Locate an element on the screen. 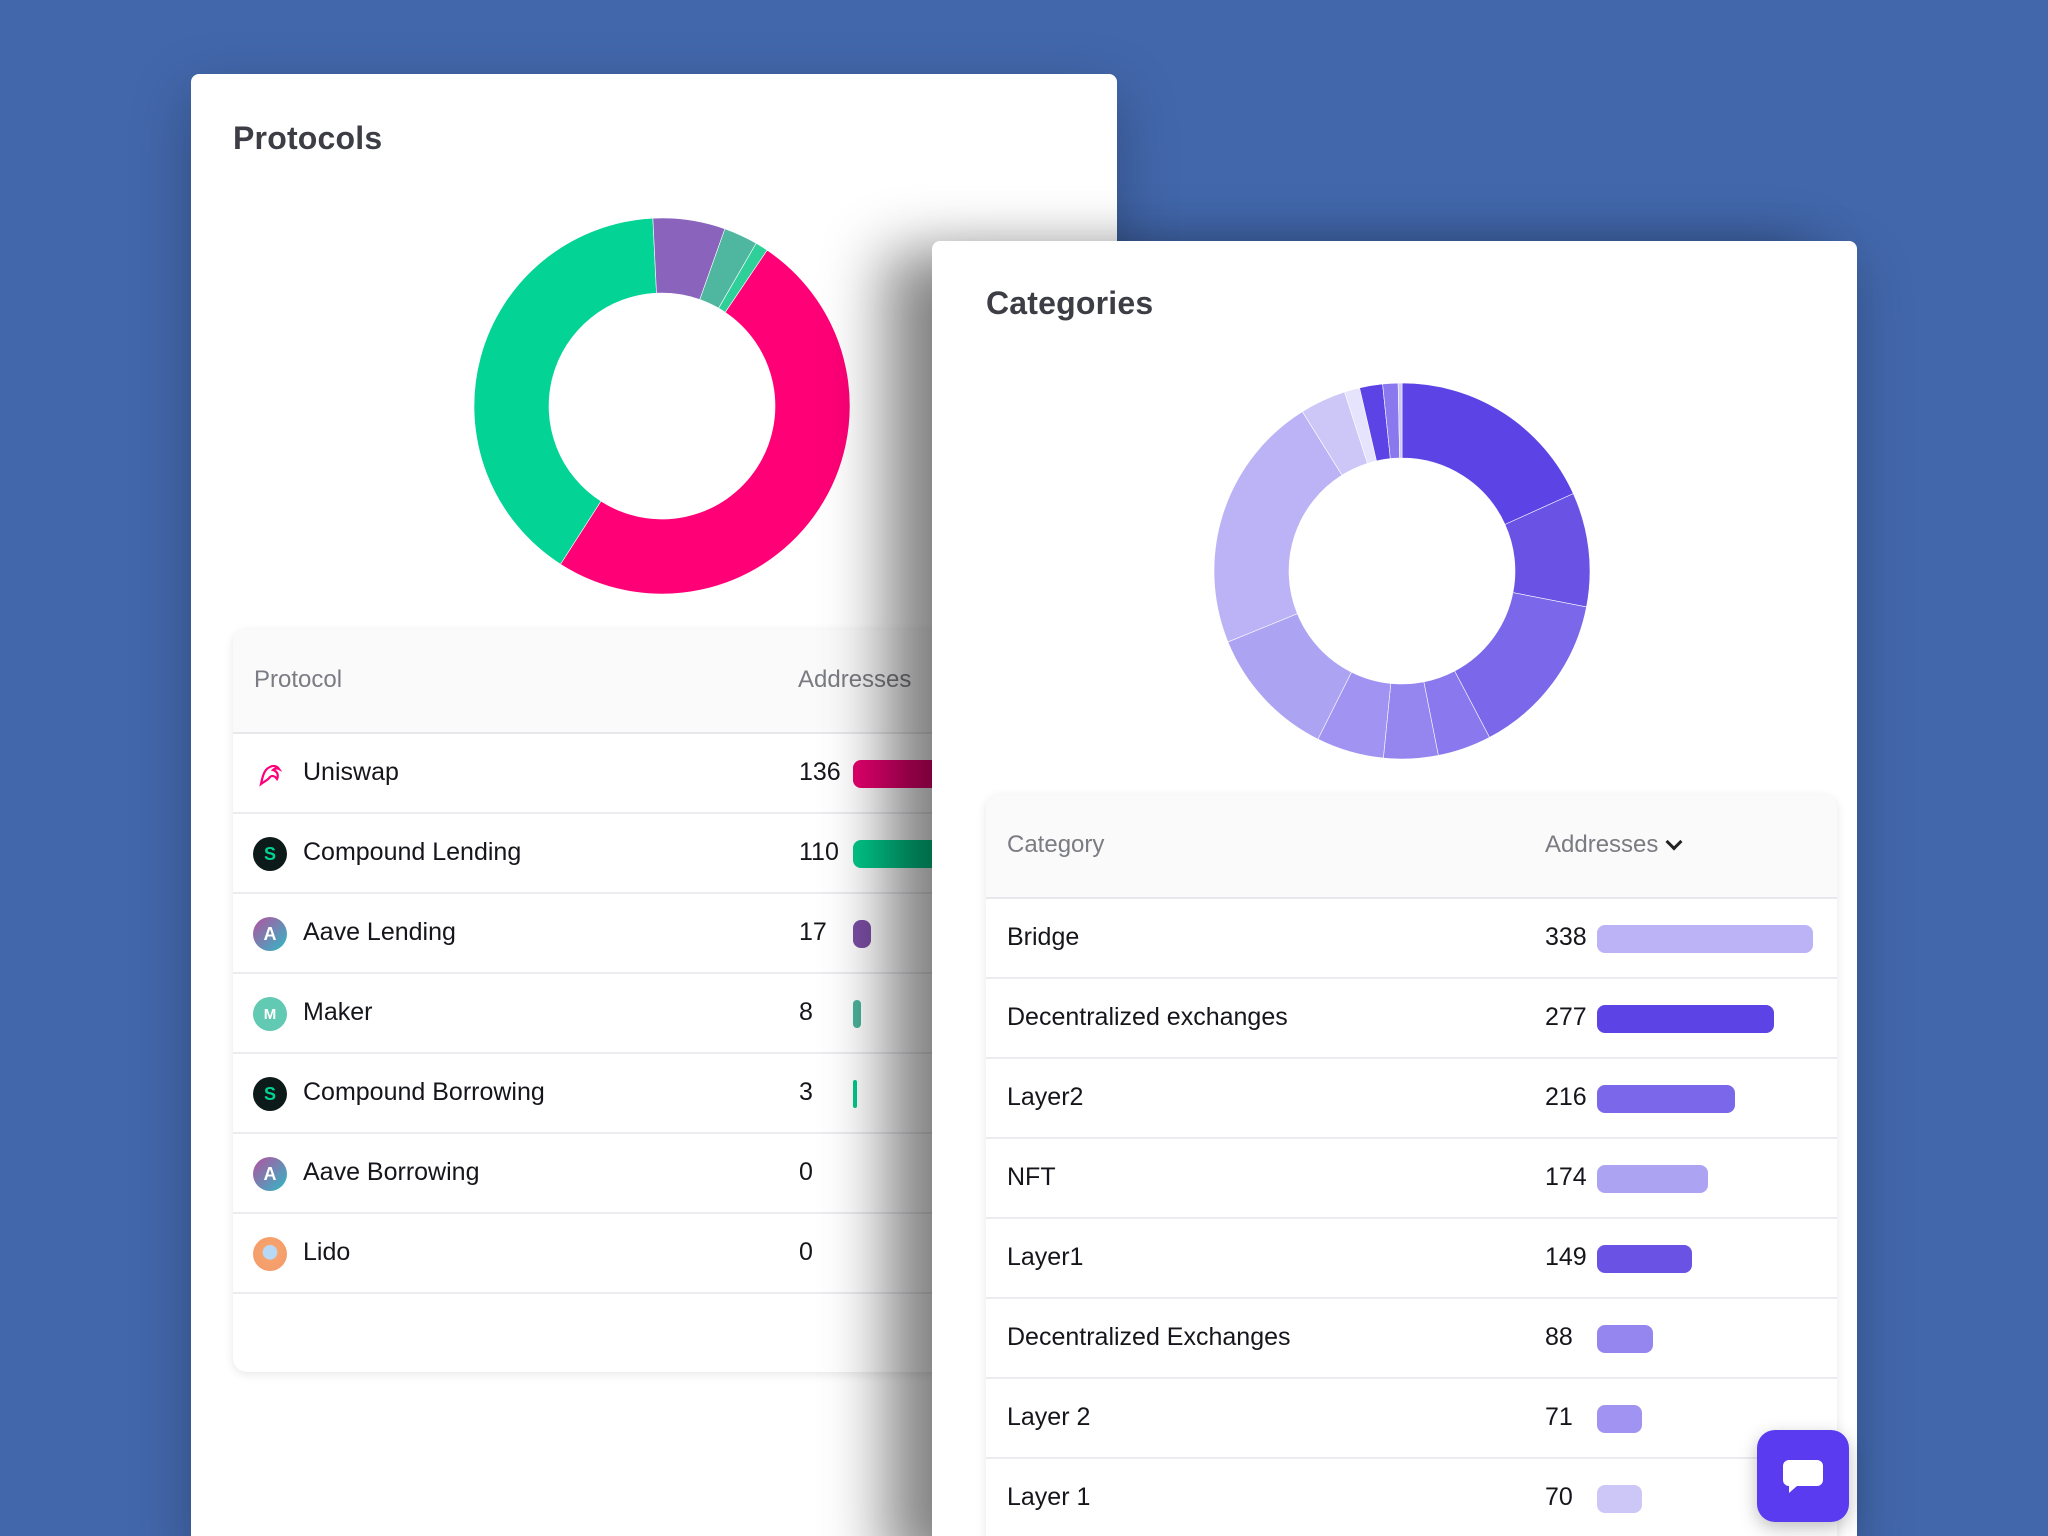  row-name: Layer 2 is located at coordinates (1049, 1417).